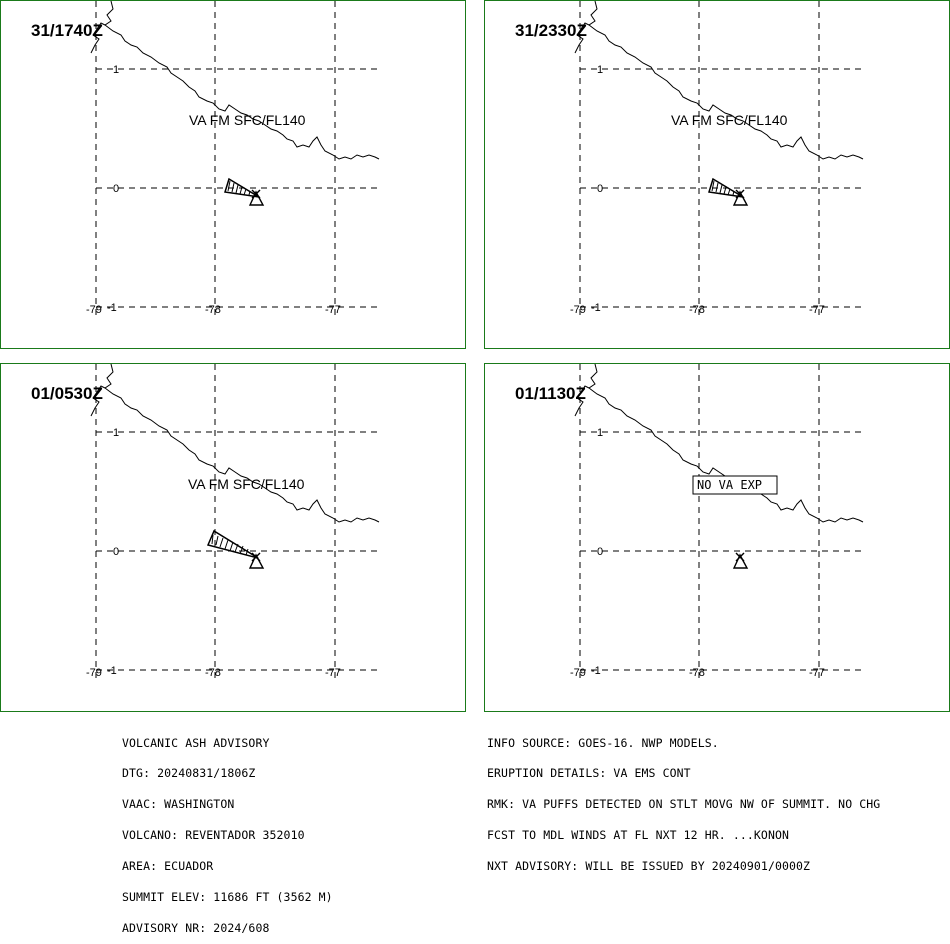 The image size is (950, 944). What do you see at coordinates (67, 30) in the screenshot?
I see `forecast-time-label: 31/1740Z` at bounding box center [67, 30].